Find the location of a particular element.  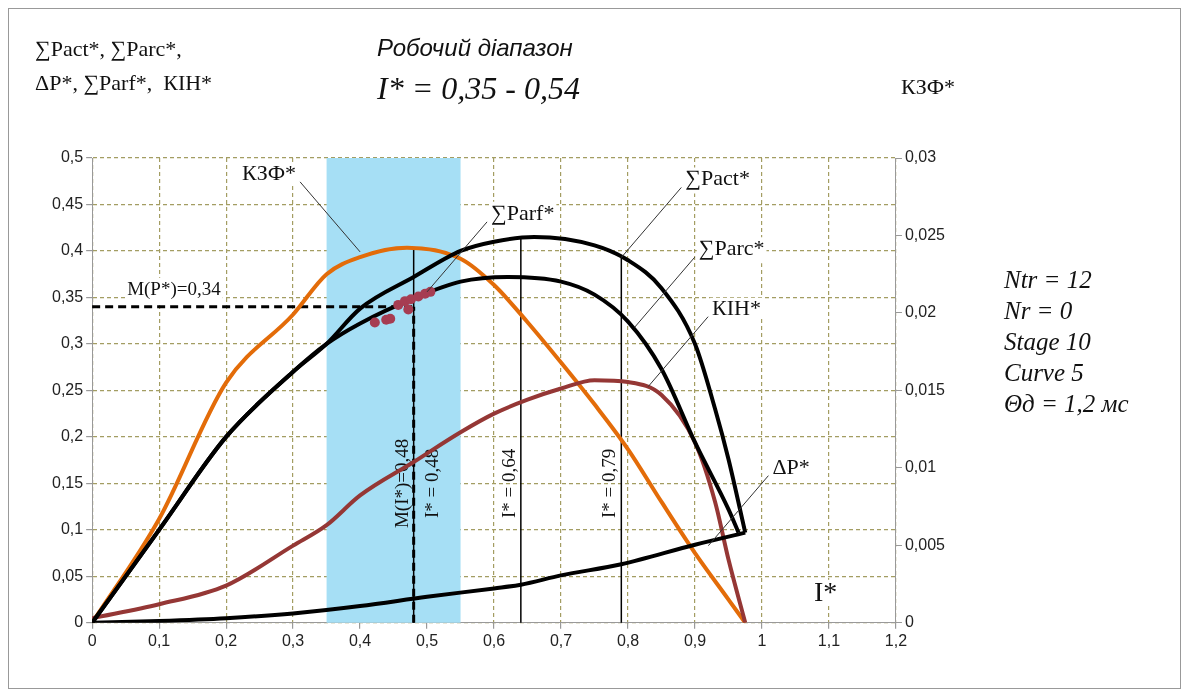

y-tick-label: 0 is located at coordinates (79, 622).